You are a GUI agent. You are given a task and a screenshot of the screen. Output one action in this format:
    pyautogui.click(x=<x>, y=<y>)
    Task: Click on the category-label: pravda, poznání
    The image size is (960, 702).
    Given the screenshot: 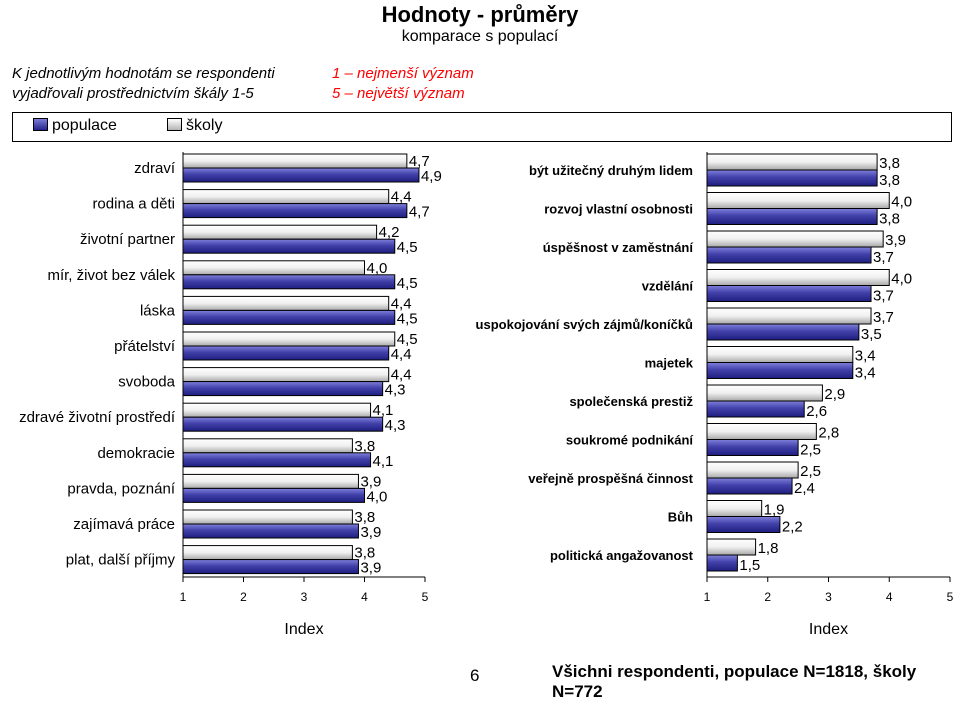 What is the action you would take?
    pyautogui.click(x=121, y=488)
    